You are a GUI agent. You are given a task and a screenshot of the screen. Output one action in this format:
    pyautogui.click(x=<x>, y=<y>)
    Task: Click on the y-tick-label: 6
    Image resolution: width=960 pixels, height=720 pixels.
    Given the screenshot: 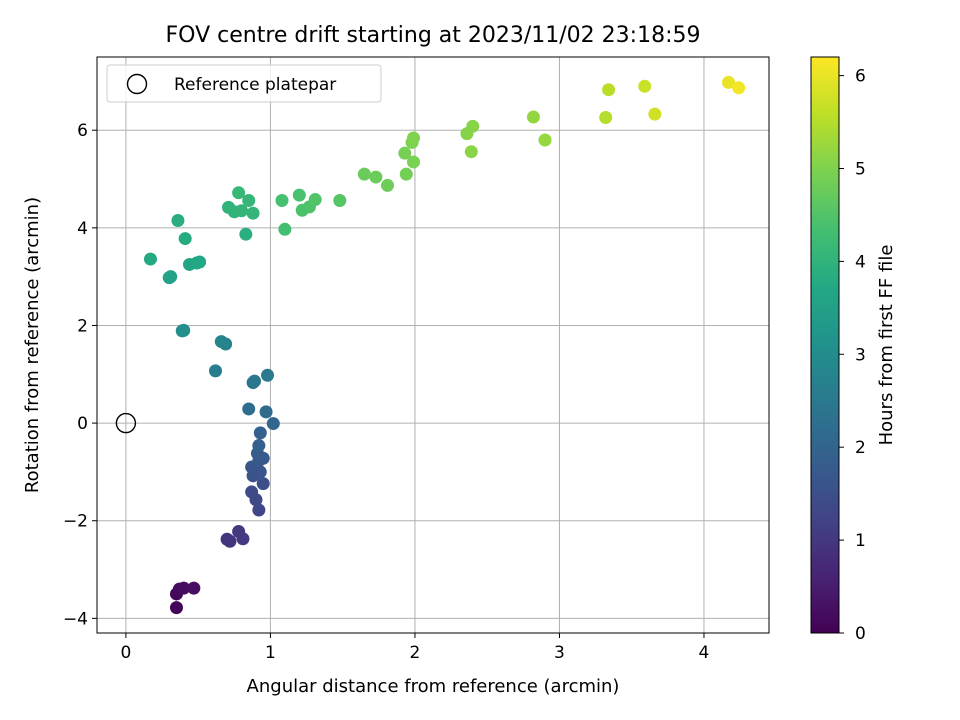 What is the action you would take?
    pyautogui.click(x=82, y=131)
    